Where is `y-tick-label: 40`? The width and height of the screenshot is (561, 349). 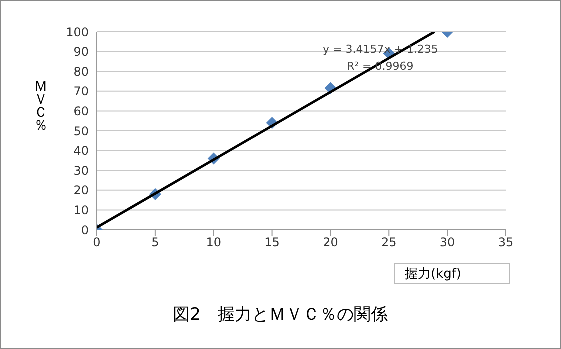 y-tick-label: 40 is located at coordinates (81, 151).